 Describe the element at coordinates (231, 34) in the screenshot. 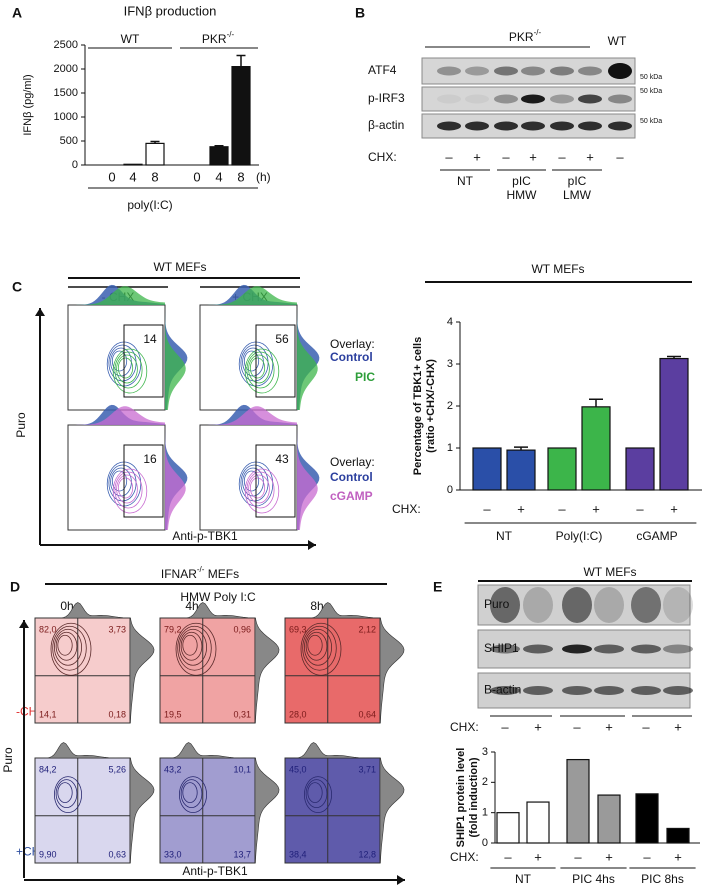

I see `group-label-sup: -/-` at that location.